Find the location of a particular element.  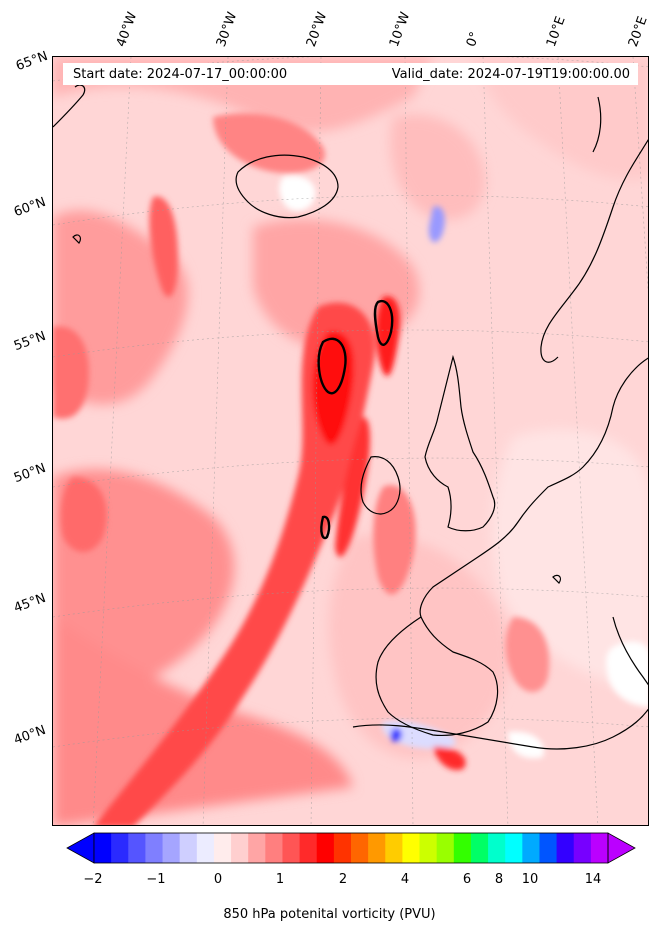

cb-tick-4: 4 is located at coordinates (405, 879).